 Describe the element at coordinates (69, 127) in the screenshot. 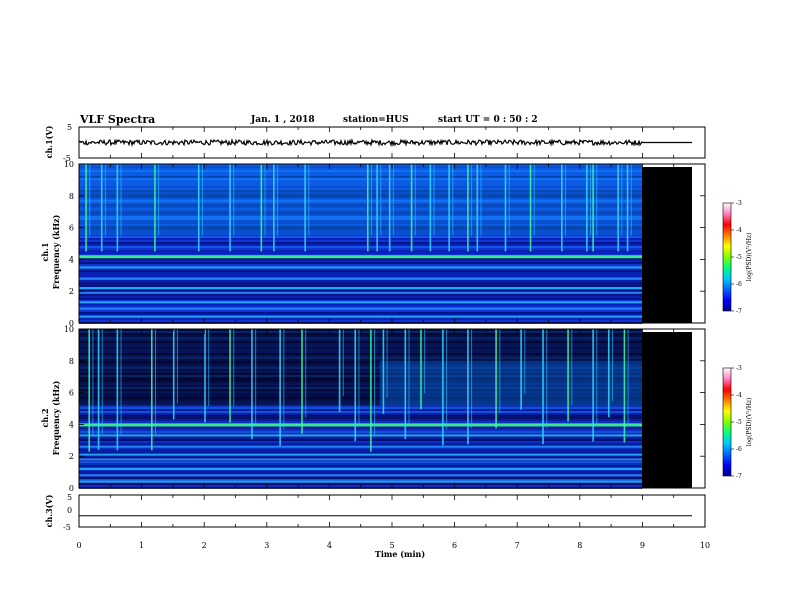

I see `ch1w-ytick-top: 5` at that location.